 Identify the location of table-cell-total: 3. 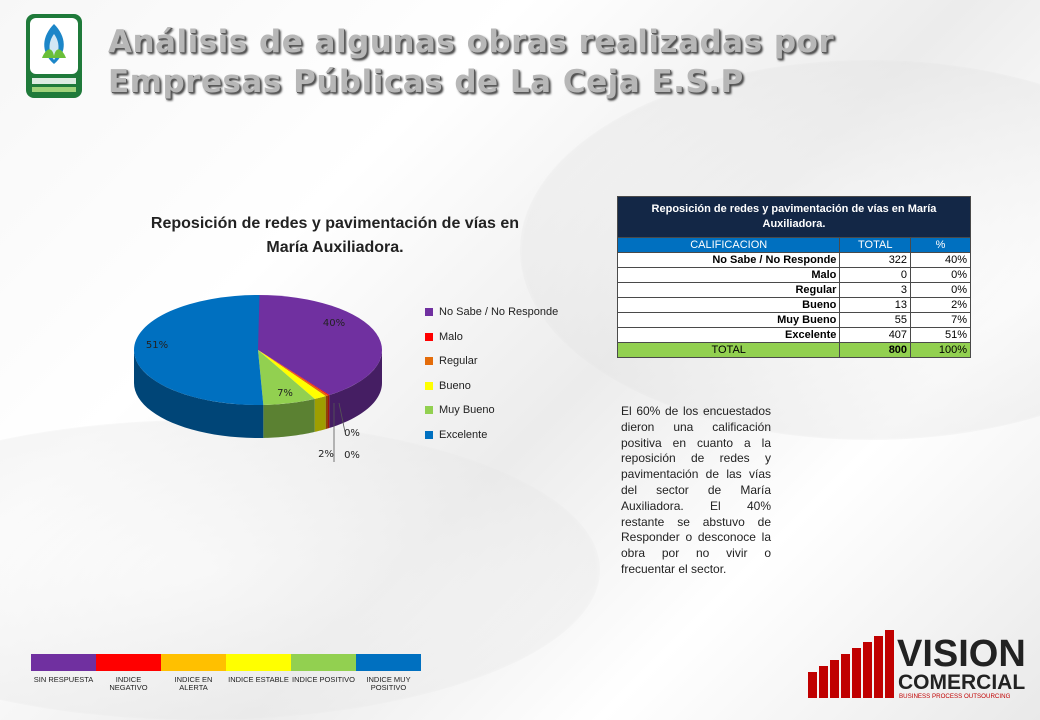
(875, 290).